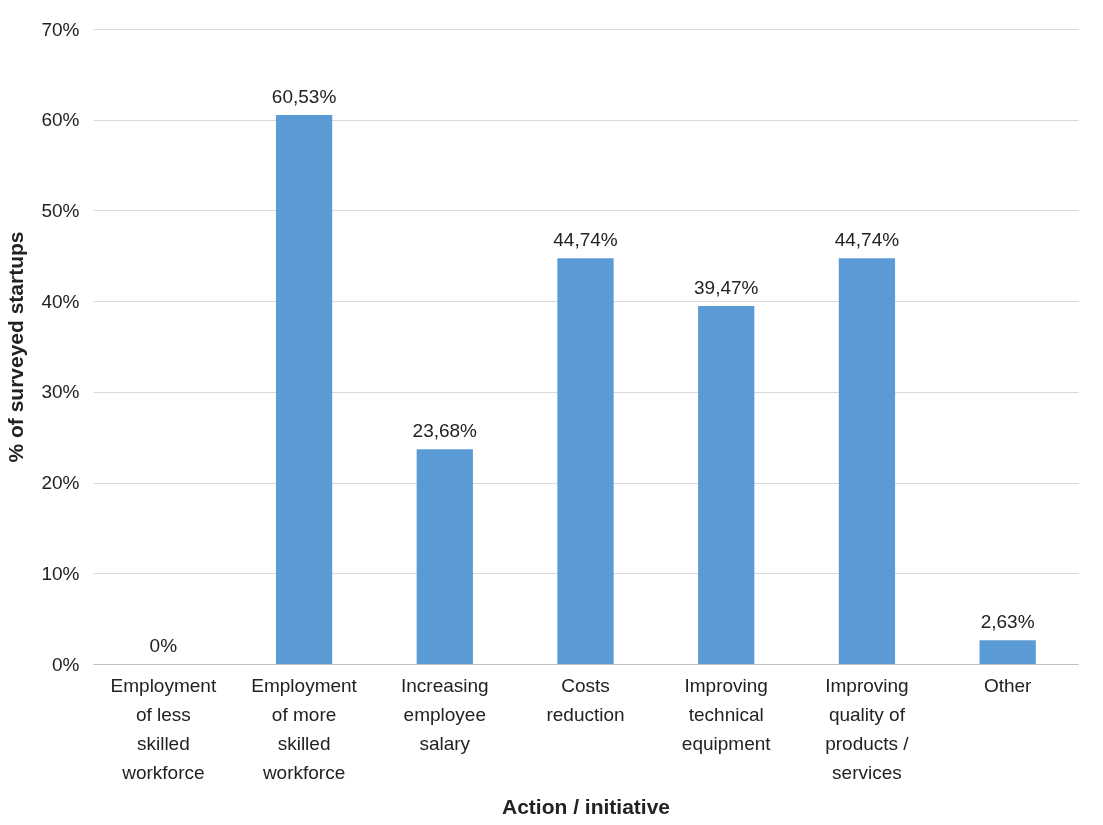  What do you see at coordinates (60, 392) in the screenshot?
I see `y-tick-label: 30%` at bounding box center [60, 392].